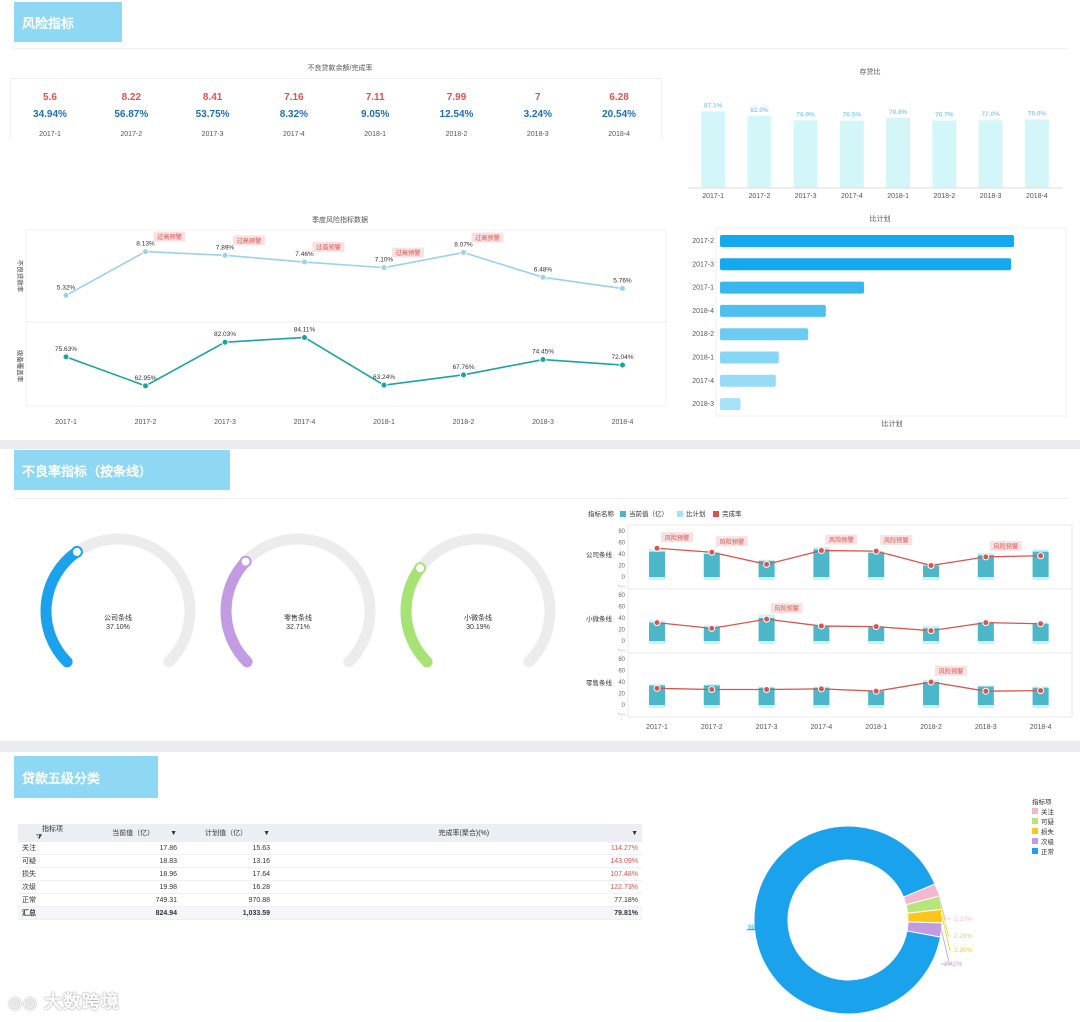  Describe the element at coordinates (330, 874) in the screenshot. I see `table-row: 损失 18.96 17.64 107.48%` at that location.